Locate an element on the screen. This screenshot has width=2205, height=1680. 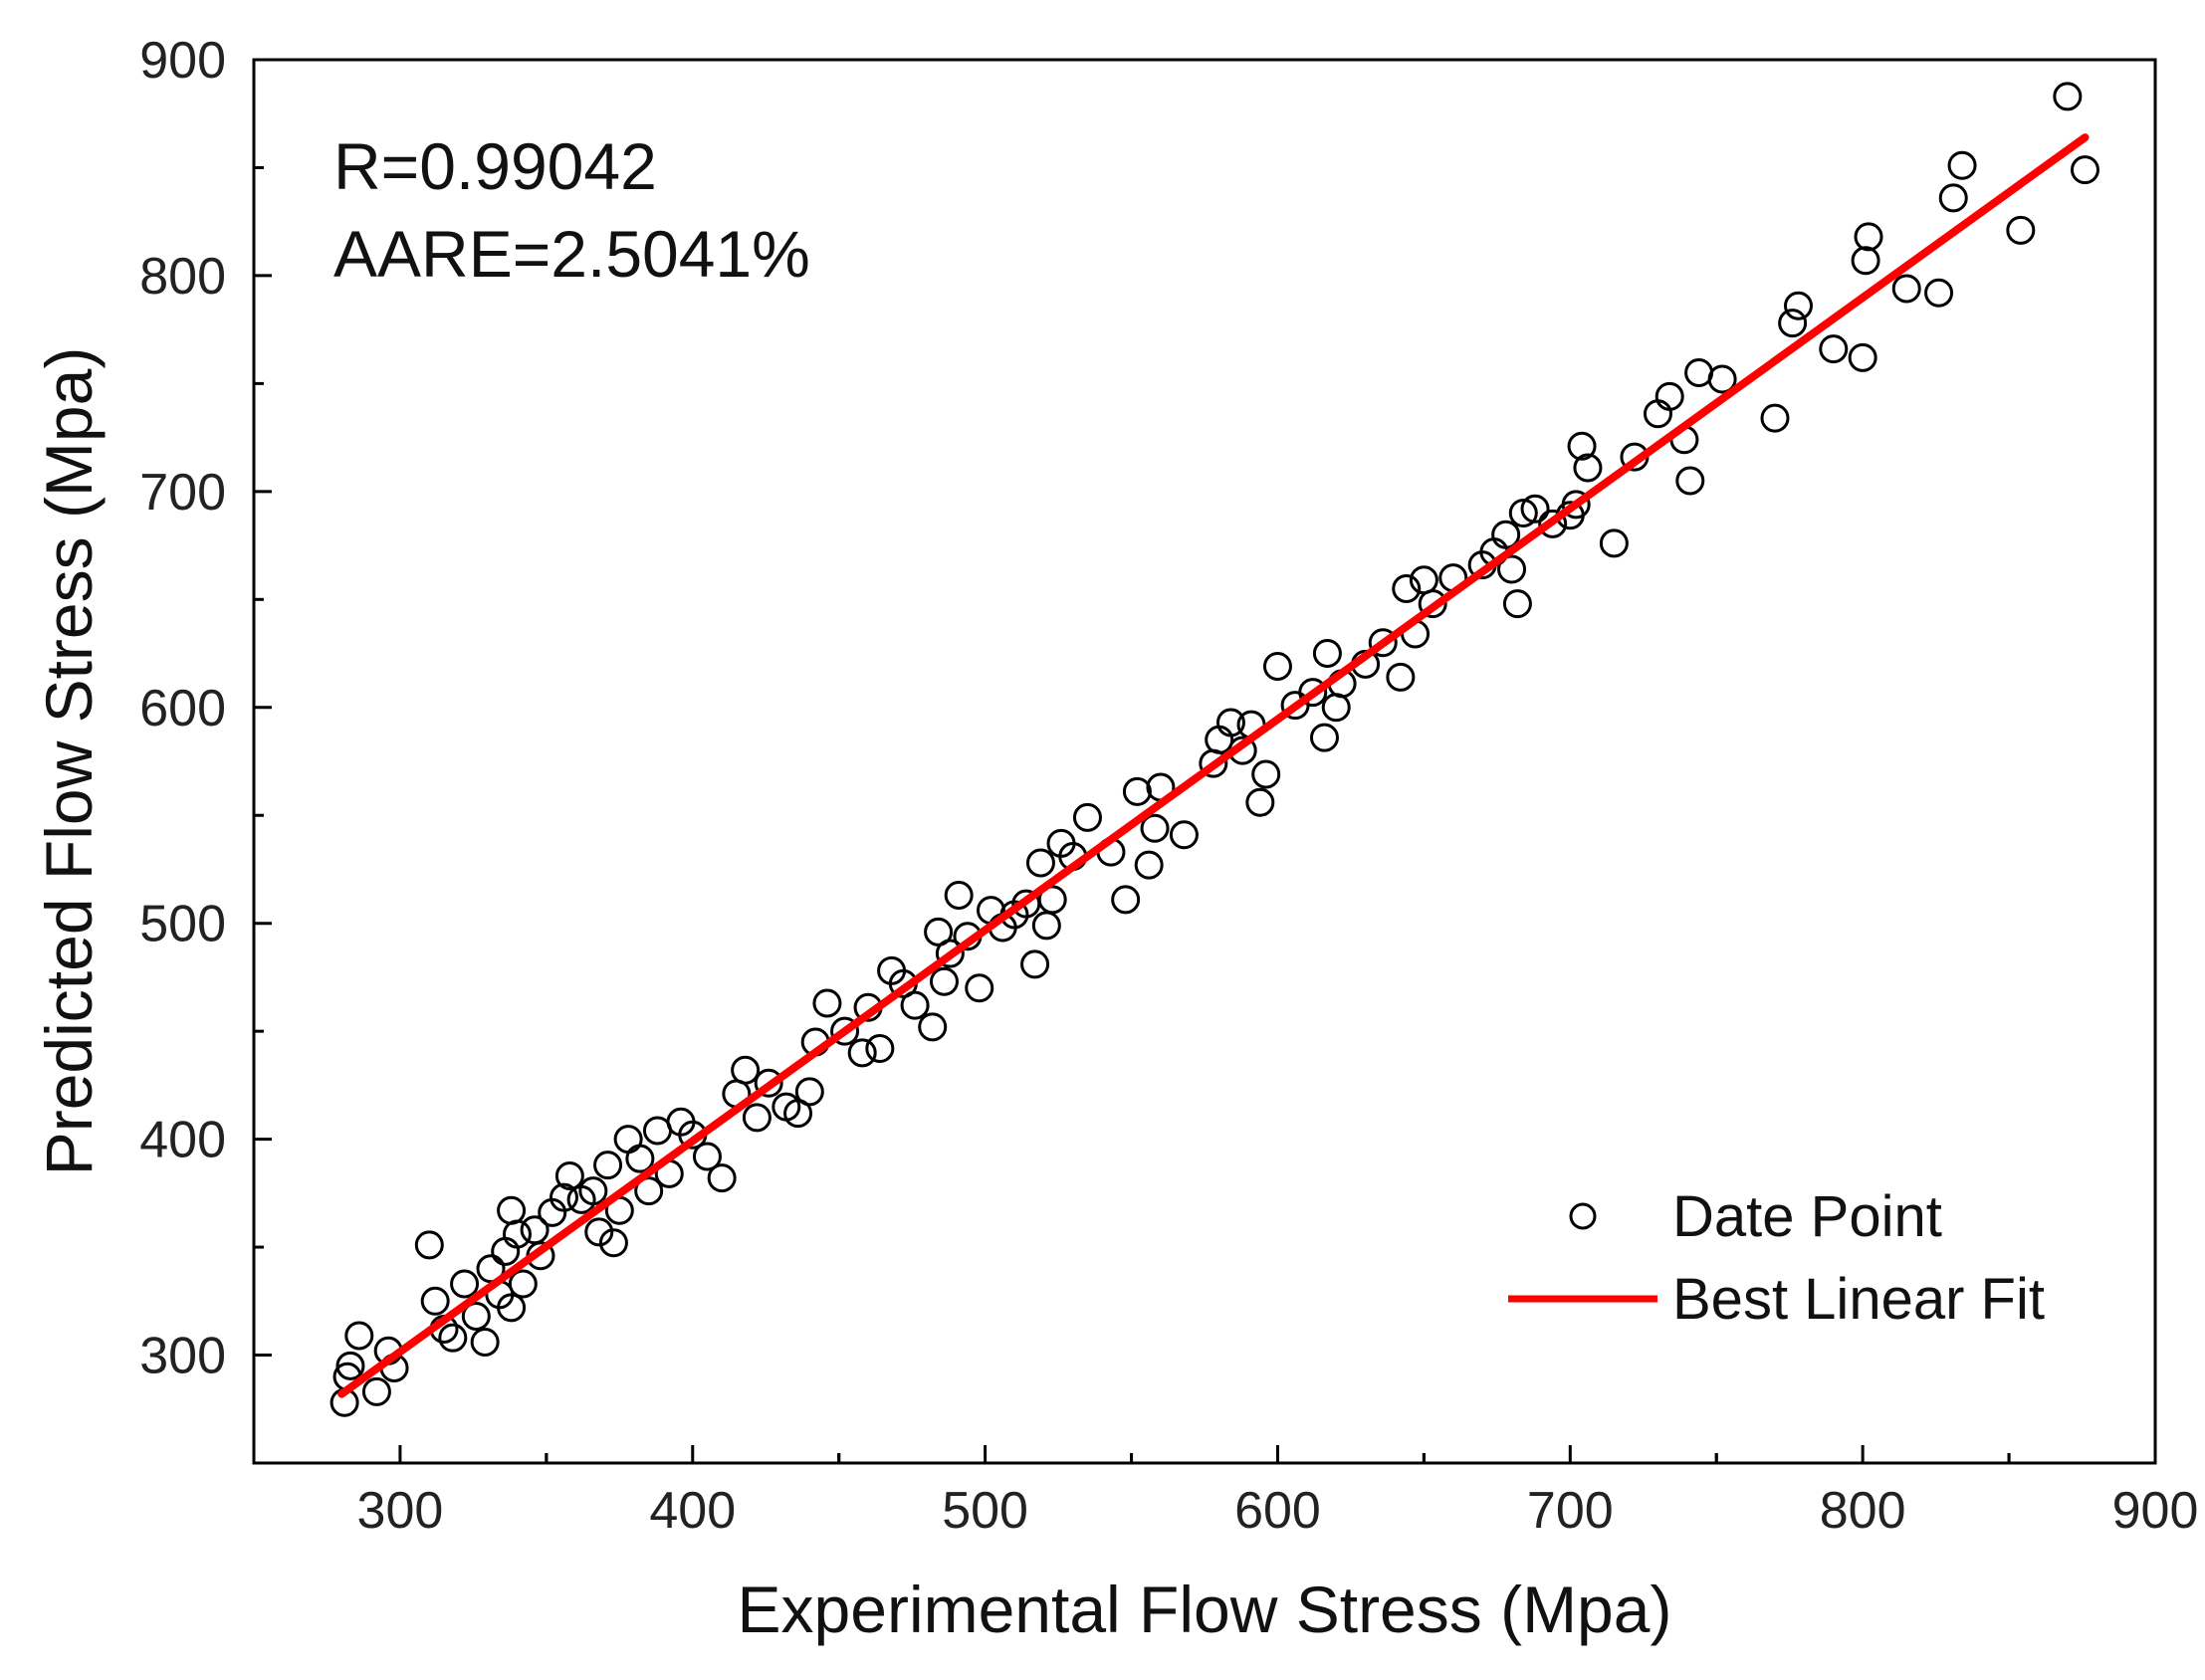
x-tick-label: 600 is located at coordinates (1277, 1511).